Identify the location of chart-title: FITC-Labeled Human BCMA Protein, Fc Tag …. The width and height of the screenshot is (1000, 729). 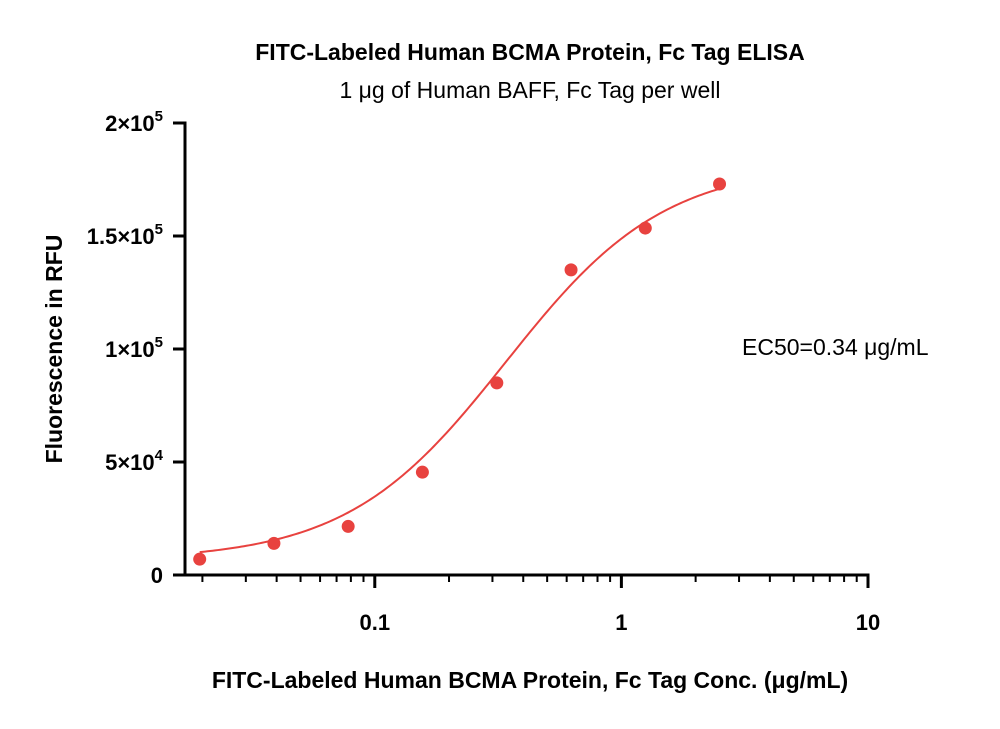
(529, 52).